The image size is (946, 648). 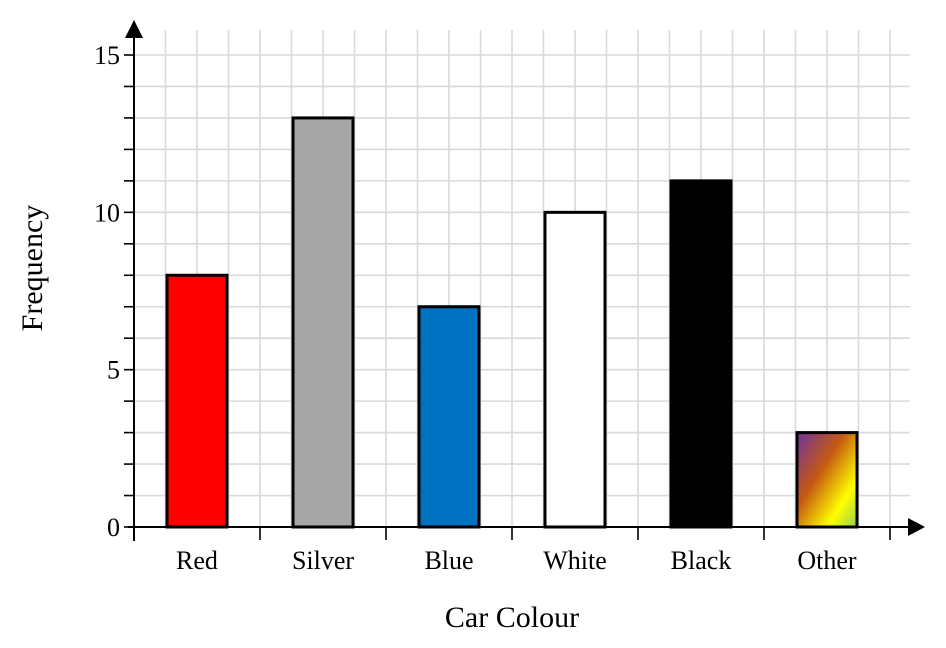 What do you see at coordinates (701, 354) in the screenshot?
I see `bar-black` at bounding box center [701, 354].